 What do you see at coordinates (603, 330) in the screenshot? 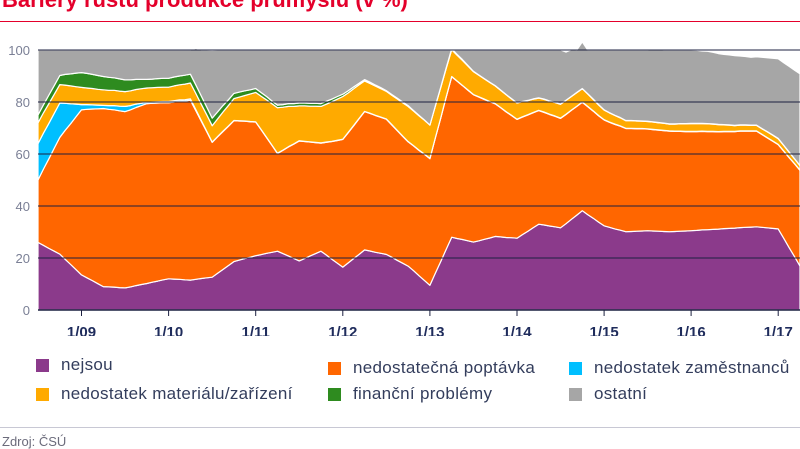
I see `x-tick-label-1/15: 1/15` at bounding box center [603, 330].